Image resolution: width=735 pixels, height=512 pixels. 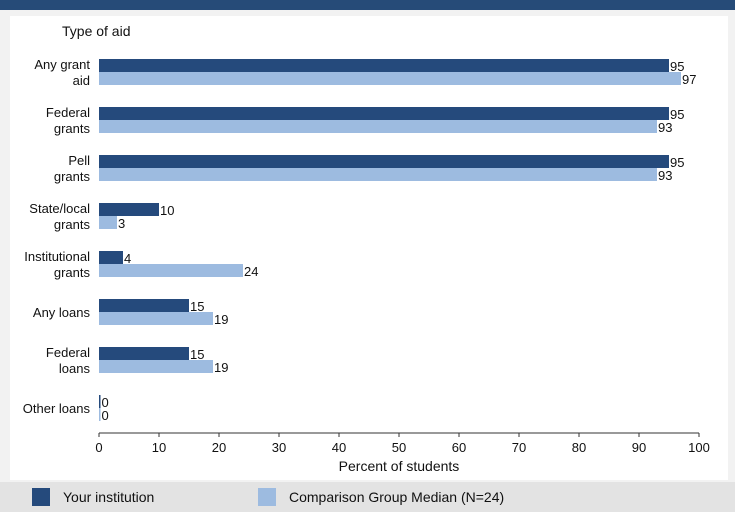 What do you see at coordinates (367, 5) in the screenshot?
I see `header-bar` at bounding box center [367, 5].